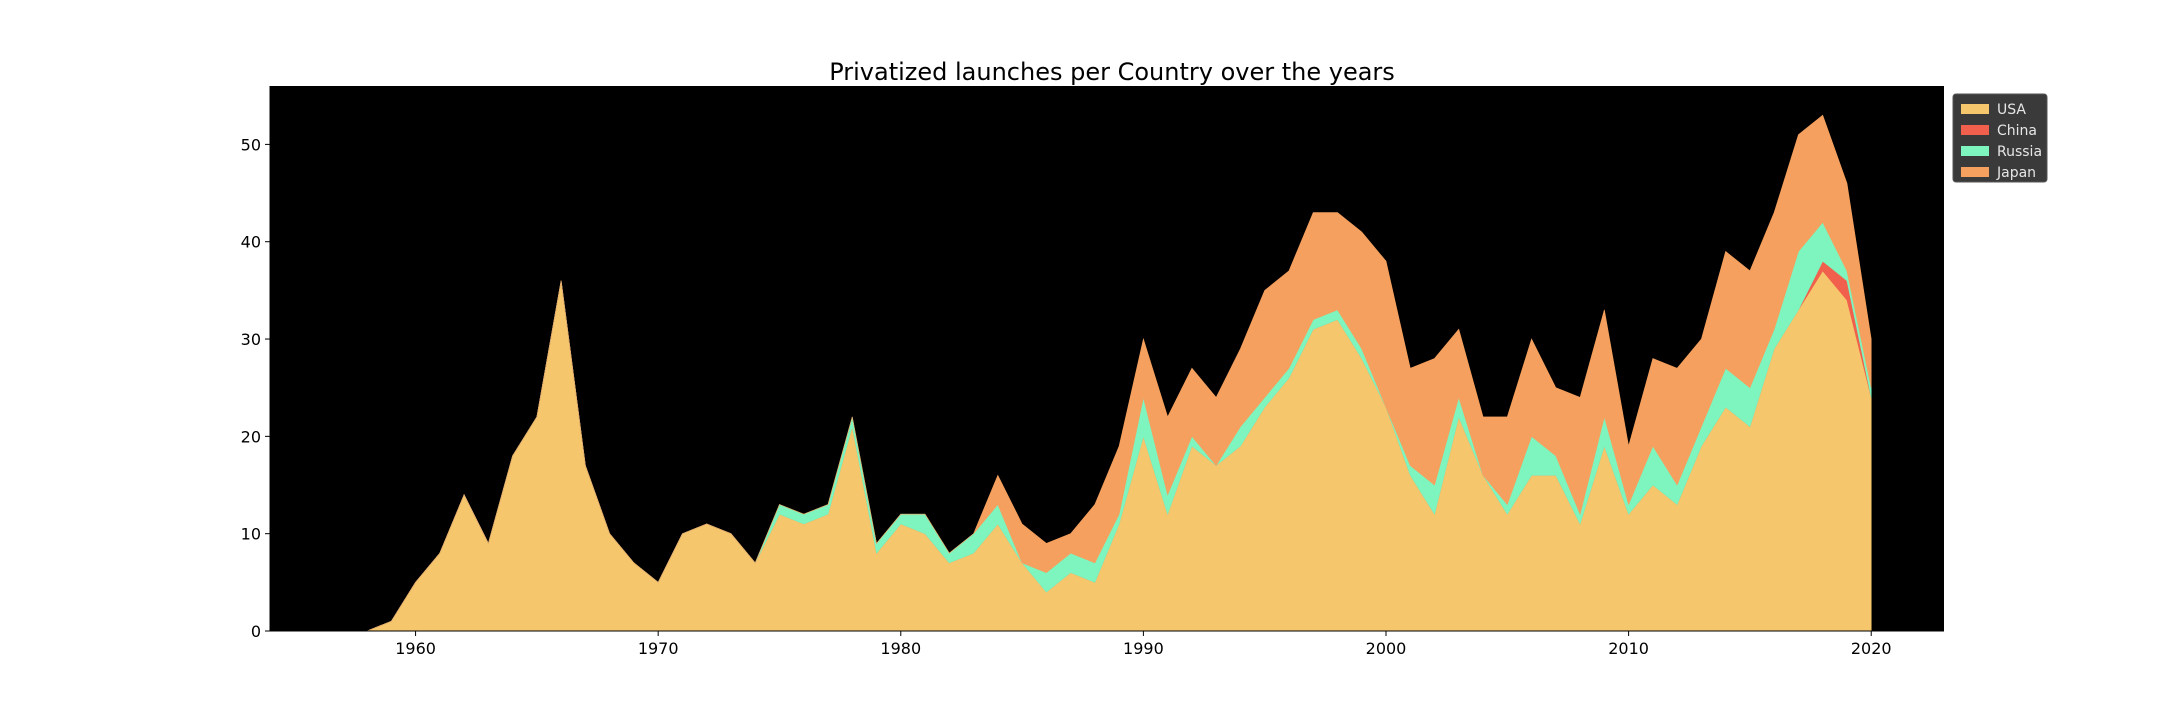 The width and height of the screenshot is (2160, 720). Describe the element at coordinates (1975, 151) in the screenshot. I see `legend-swatch-russia` at that location.